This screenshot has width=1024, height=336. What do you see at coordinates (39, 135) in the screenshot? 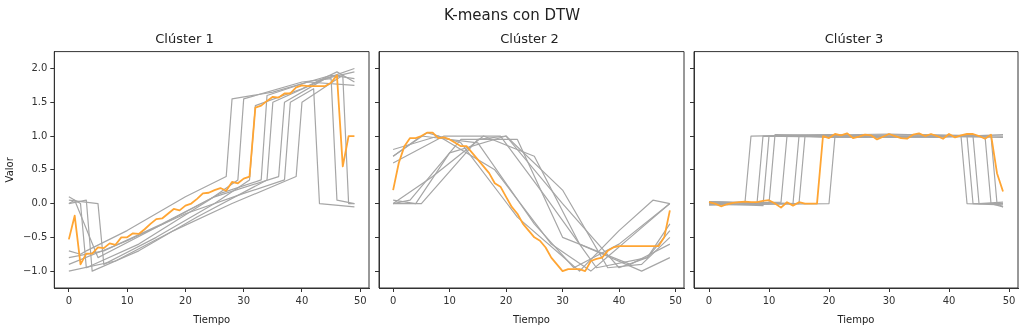
I see `y-tick-label: 1.0` at bounding box center [39, 135].